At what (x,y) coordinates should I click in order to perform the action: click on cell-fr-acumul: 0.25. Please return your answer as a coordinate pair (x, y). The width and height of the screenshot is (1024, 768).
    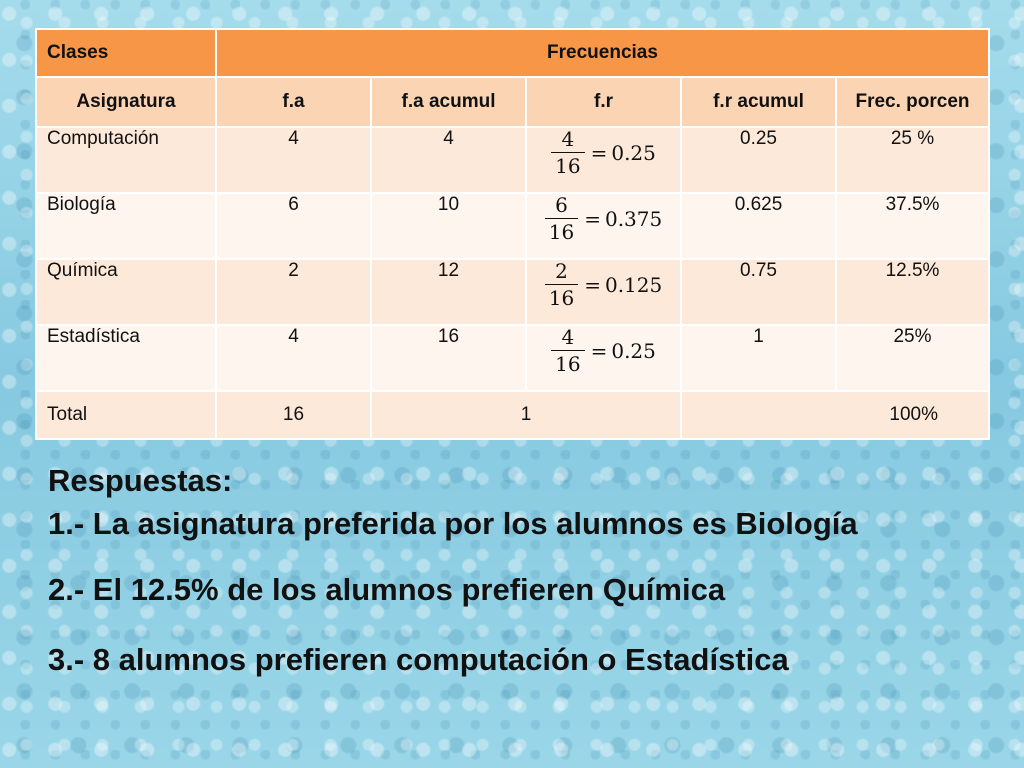
    Looking at the image, I should click on (758, 160).